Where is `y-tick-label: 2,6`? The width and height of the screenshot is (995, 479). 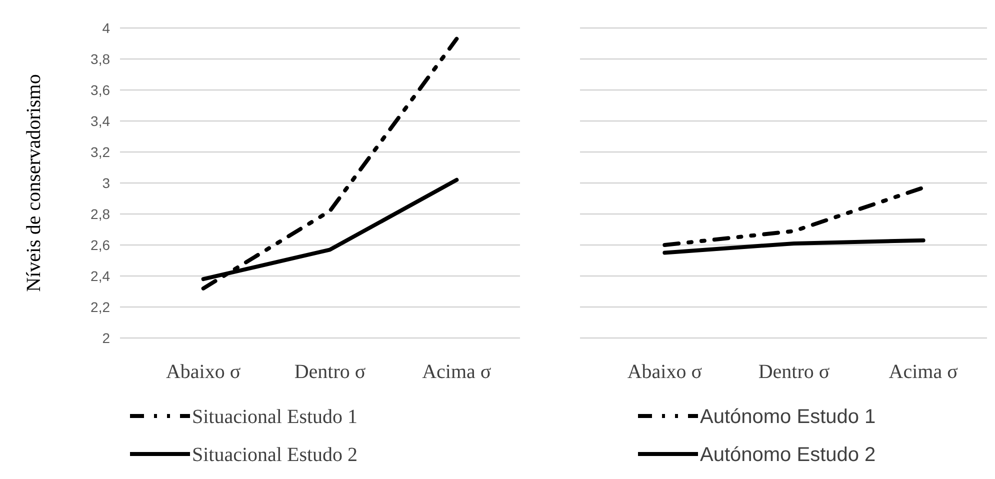
y-tick-label: 2,6 is located at coordinates (100, 244).